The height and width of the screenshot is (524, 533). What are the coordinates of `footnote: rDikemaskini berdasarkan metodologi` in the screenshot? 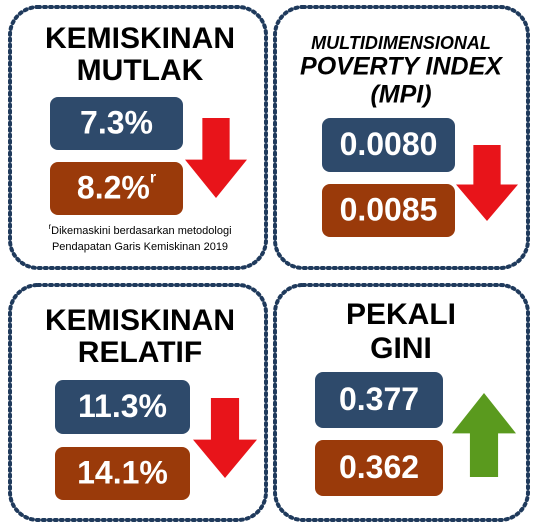 It's located at (139, 229).